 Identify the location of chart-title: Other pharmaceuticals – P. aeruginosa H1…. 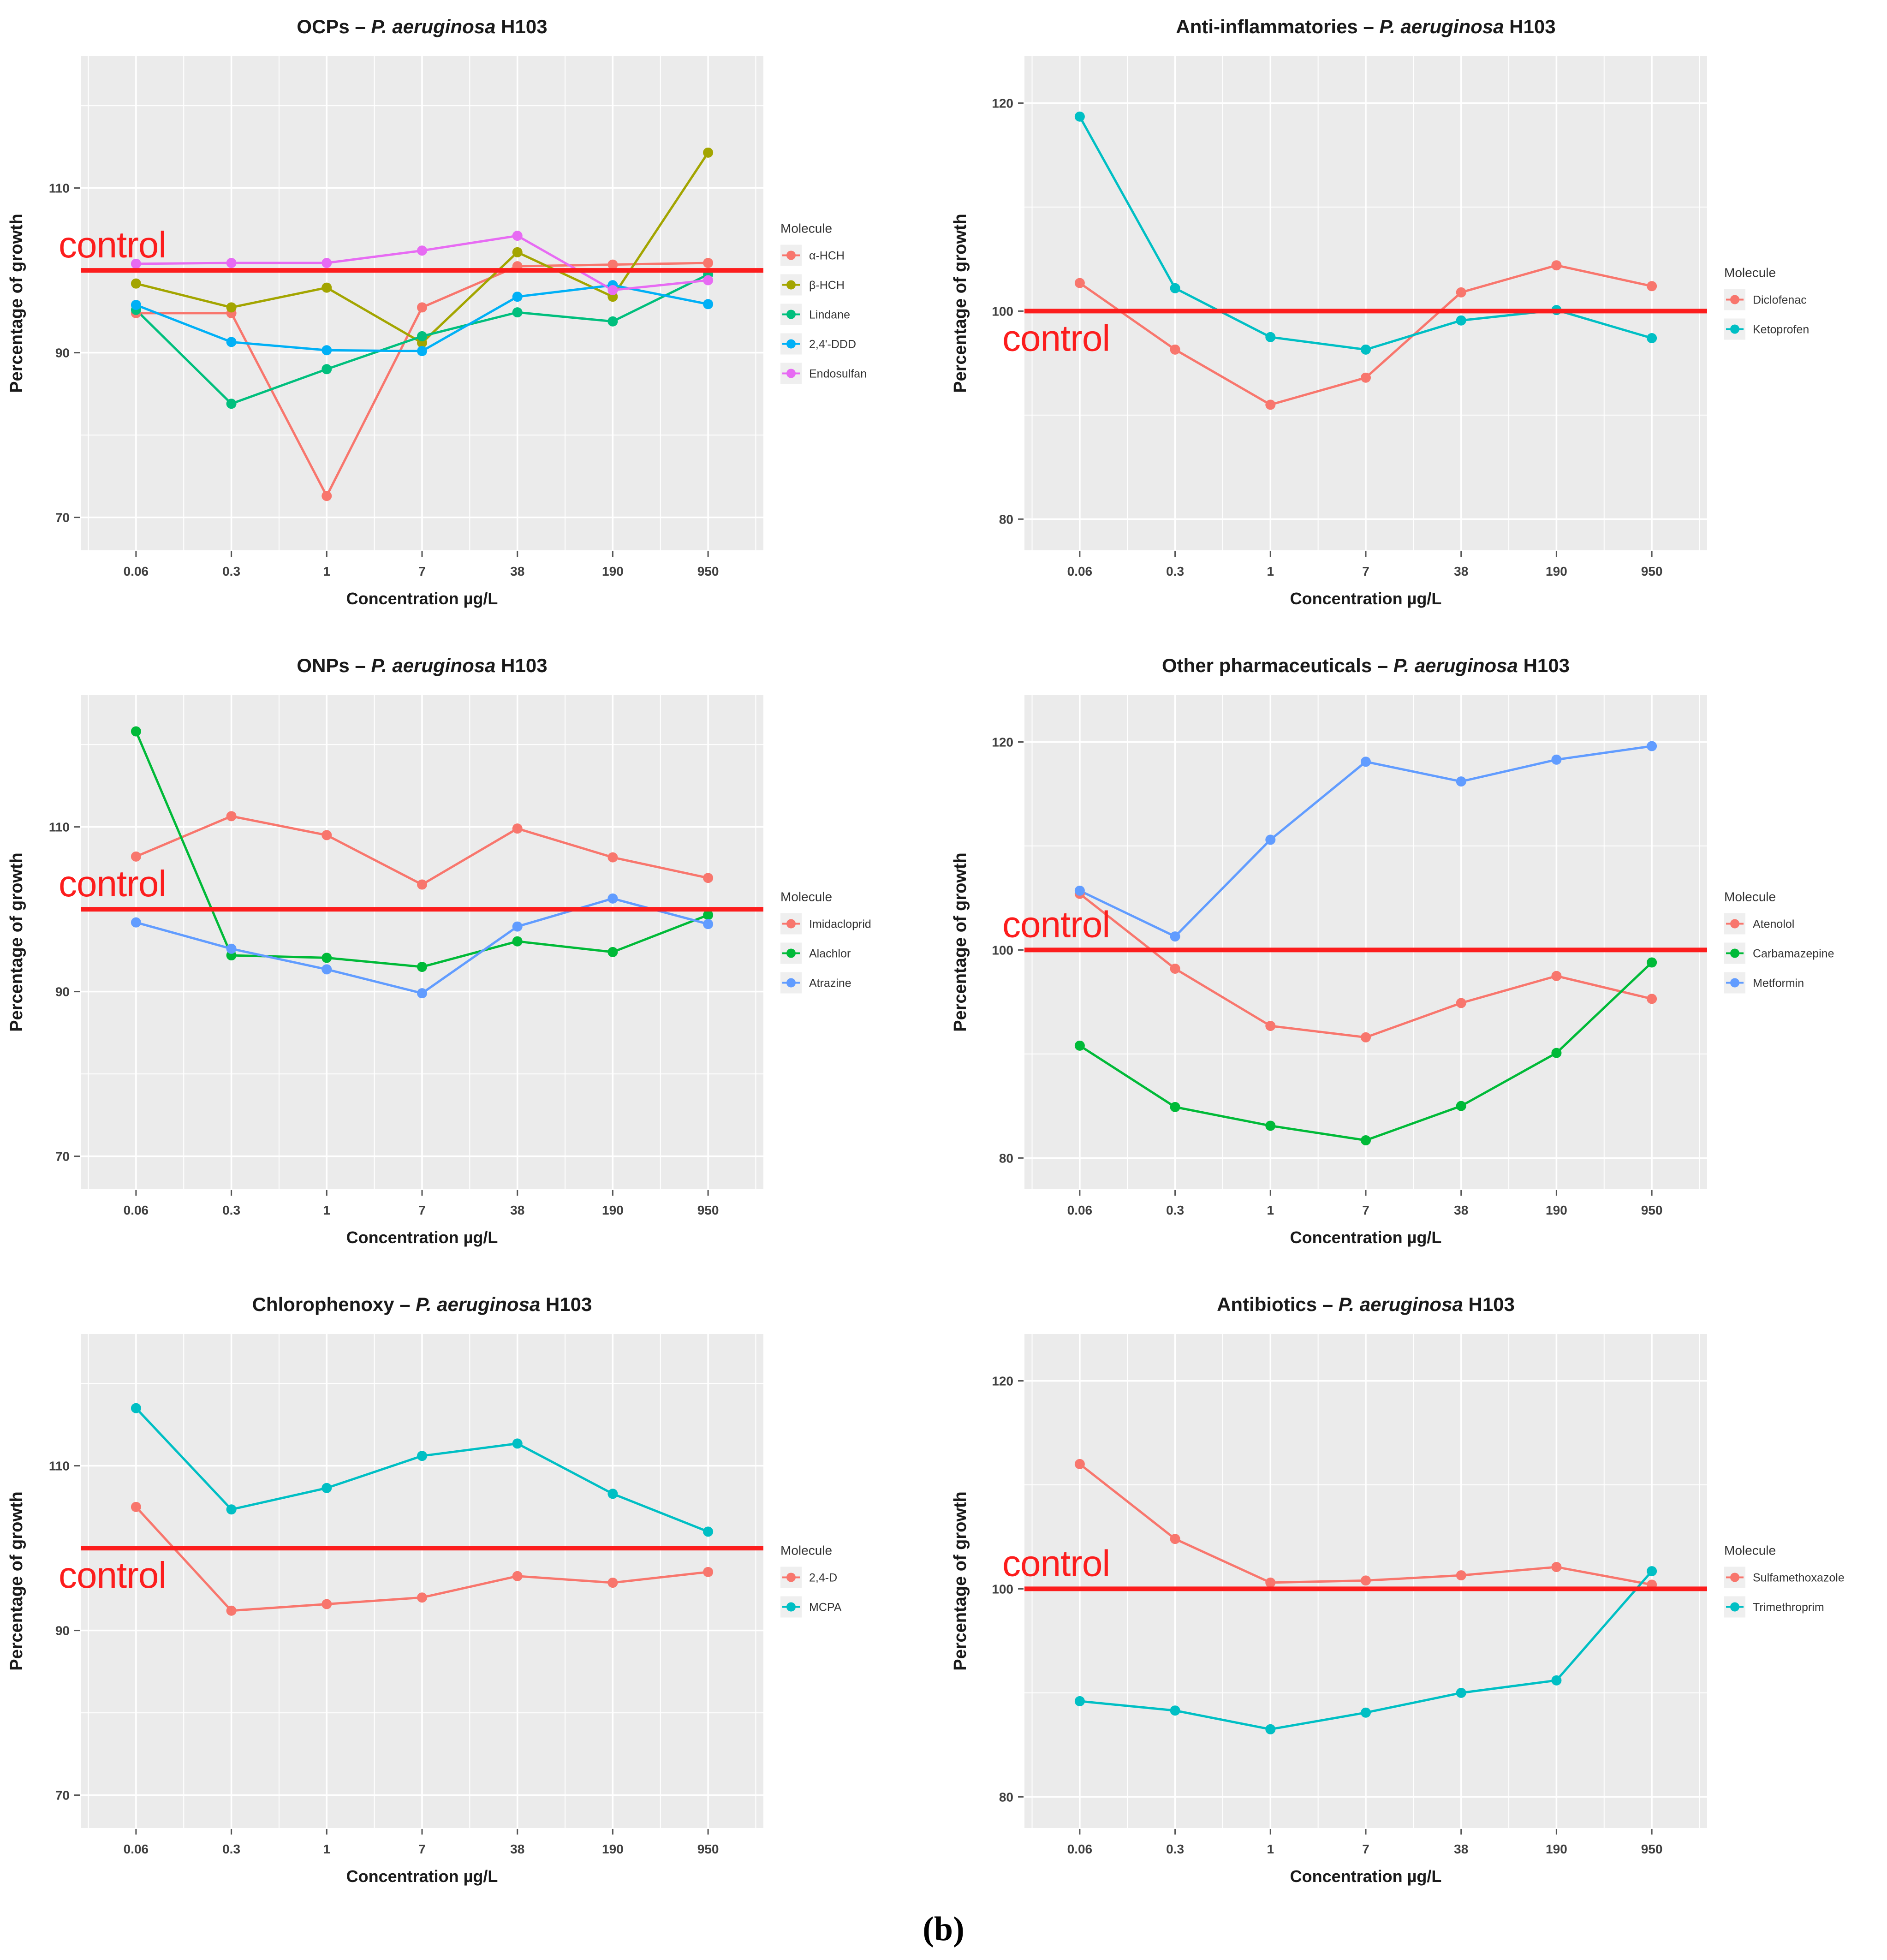
(1366, 665).